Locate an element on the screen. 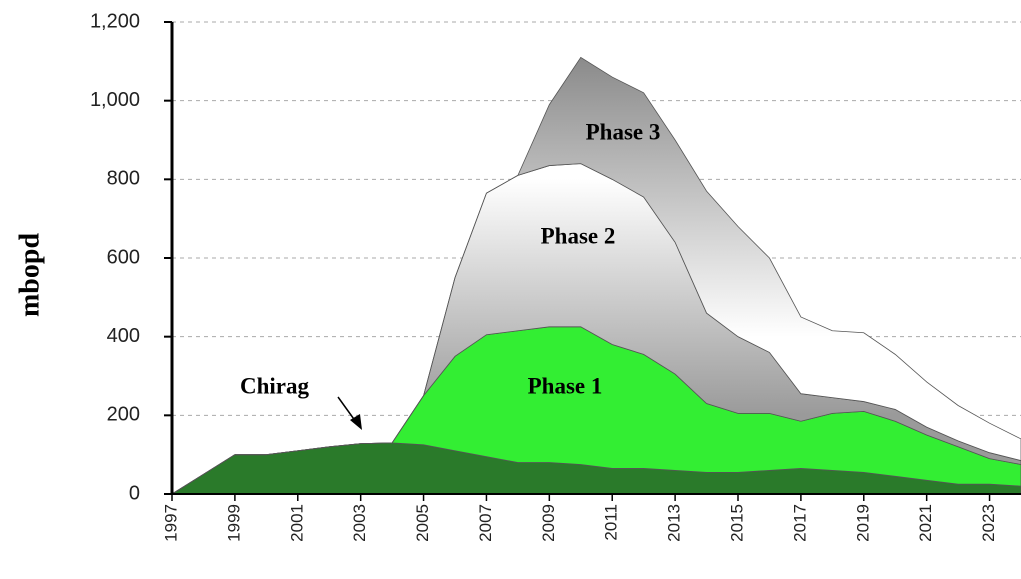 The image size is (1021, 579). y-tick-label: 0 is located at coordinates (134, 493).